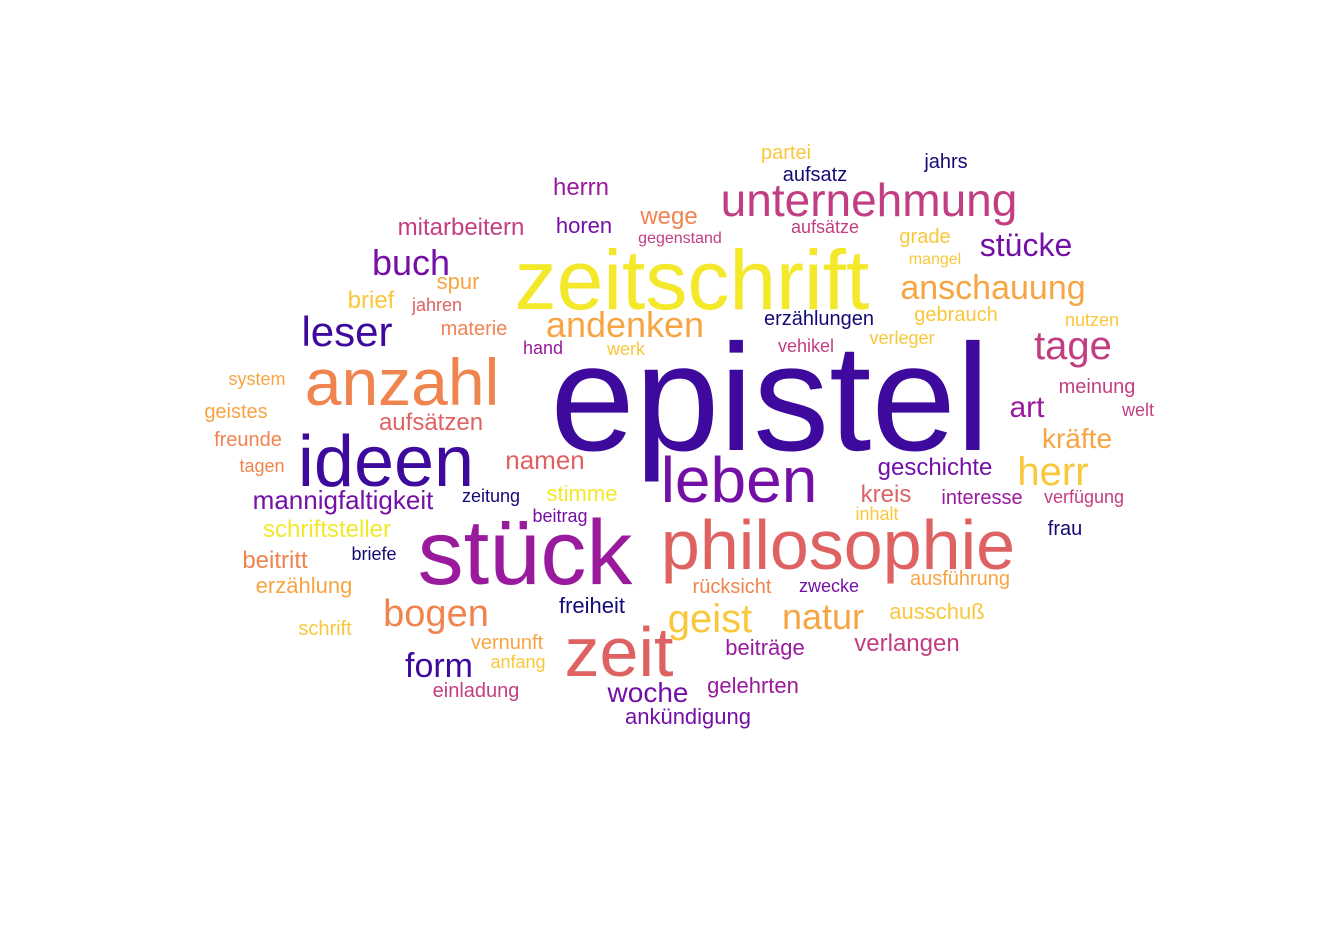 This screenshot has height=945, width=1334. I want to click on word-vehikel: vehikel, so click(806, 346).